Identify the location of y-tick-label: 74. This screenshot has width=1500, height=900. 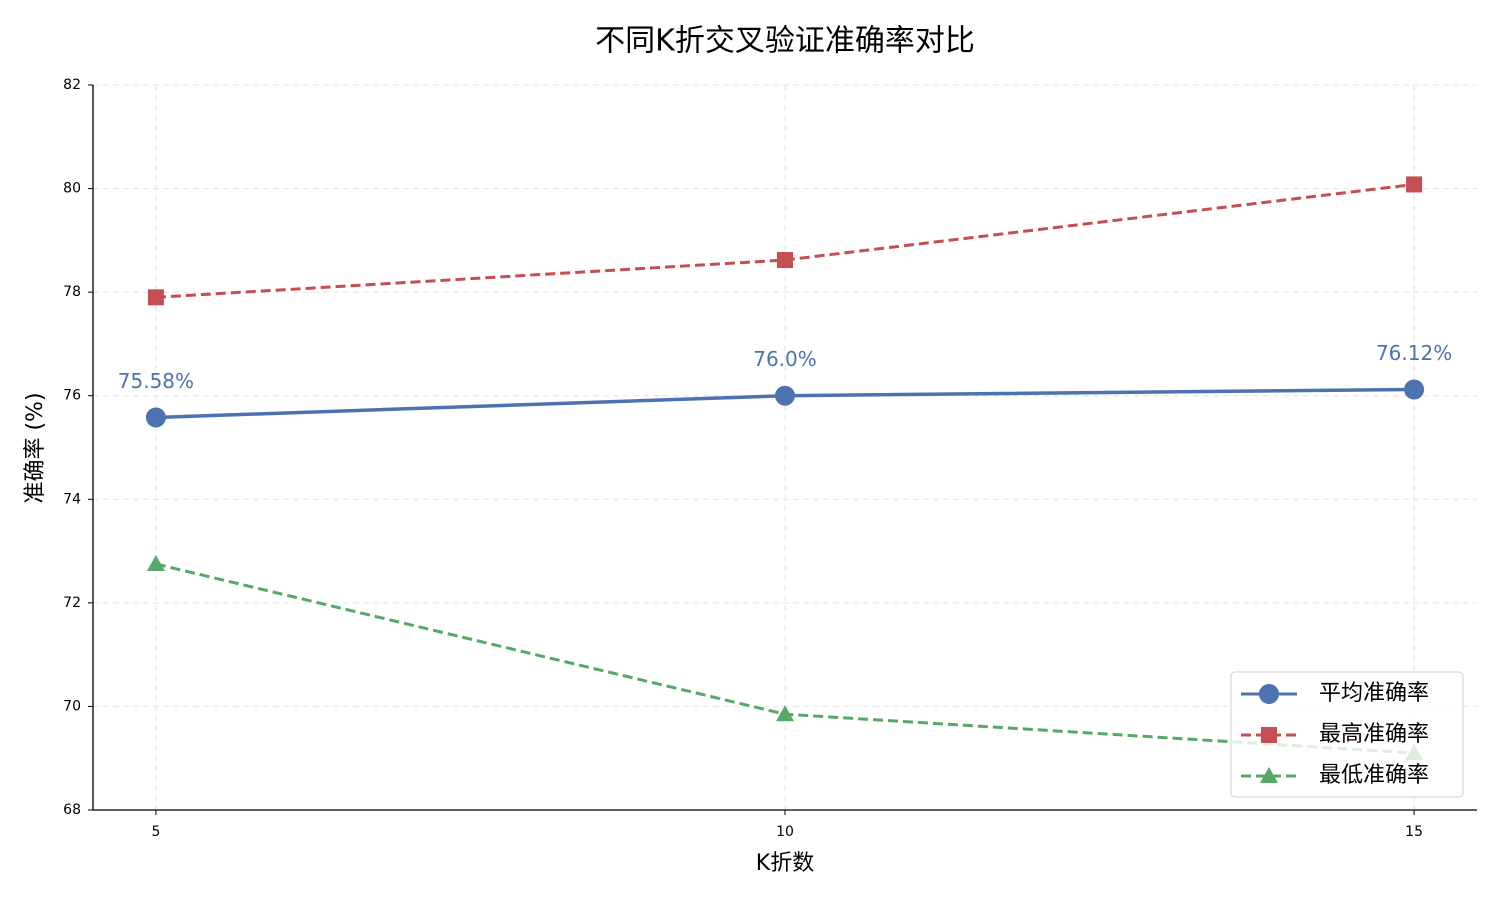
(72, 499).